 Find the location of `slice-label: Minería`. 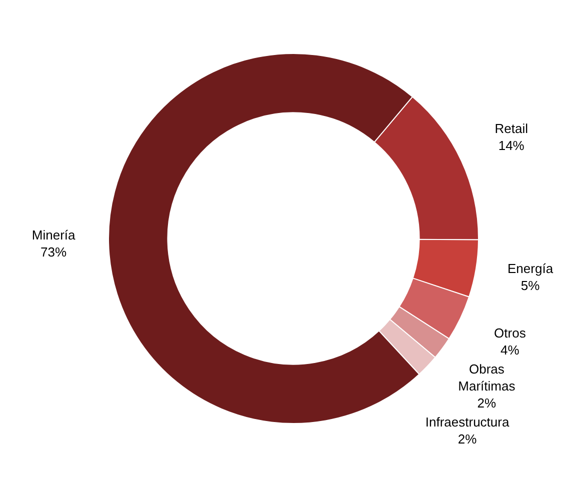

slice-label: Minería is located at coordinates (54, 234).